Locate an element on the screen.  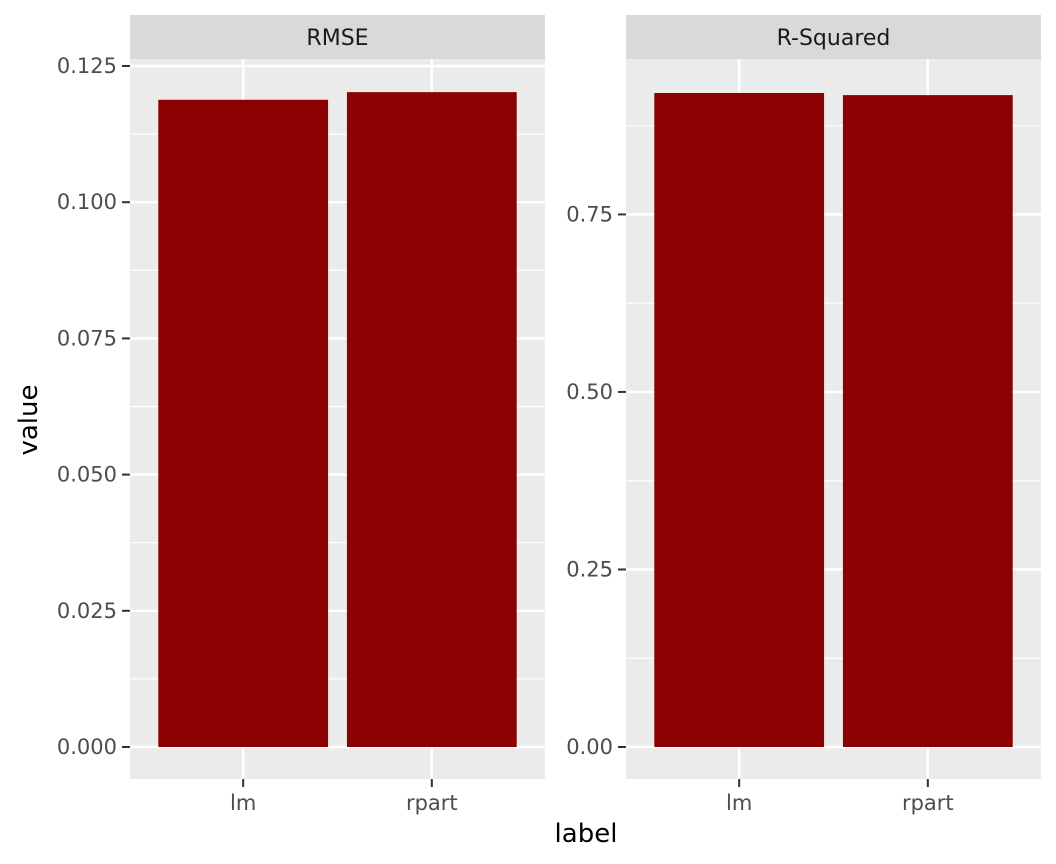
y-tick-label: 0.00 is located at coordinates (589, 747).